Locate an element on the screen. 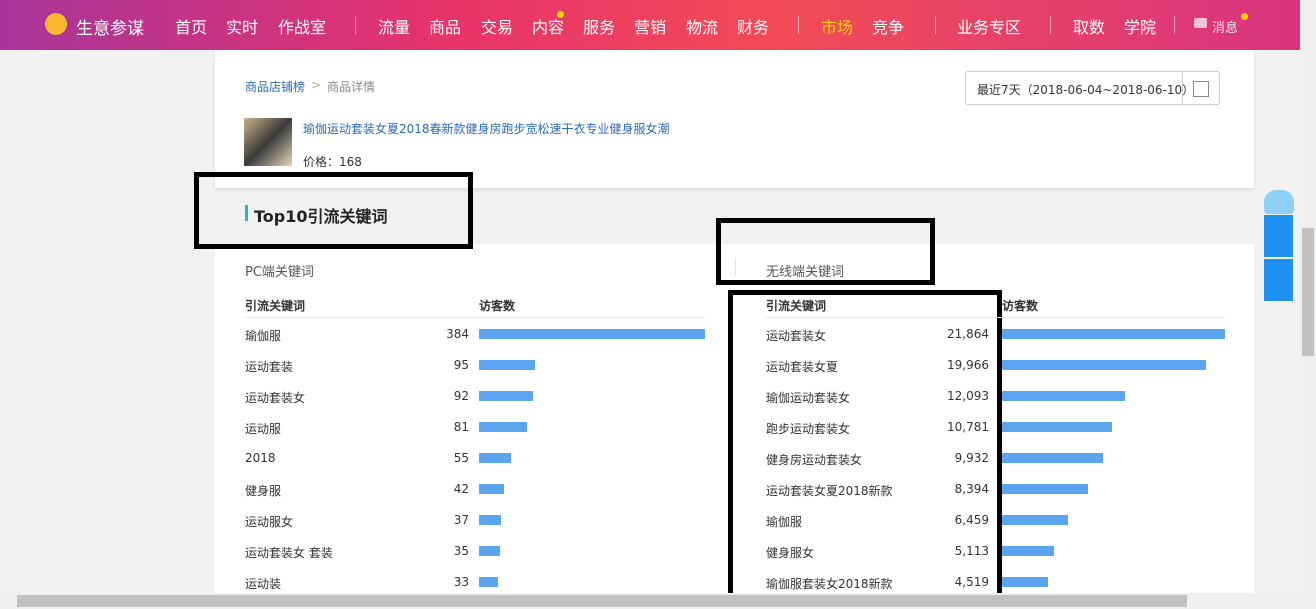  visitor-count: 42 is located at coordinates (461, 489).